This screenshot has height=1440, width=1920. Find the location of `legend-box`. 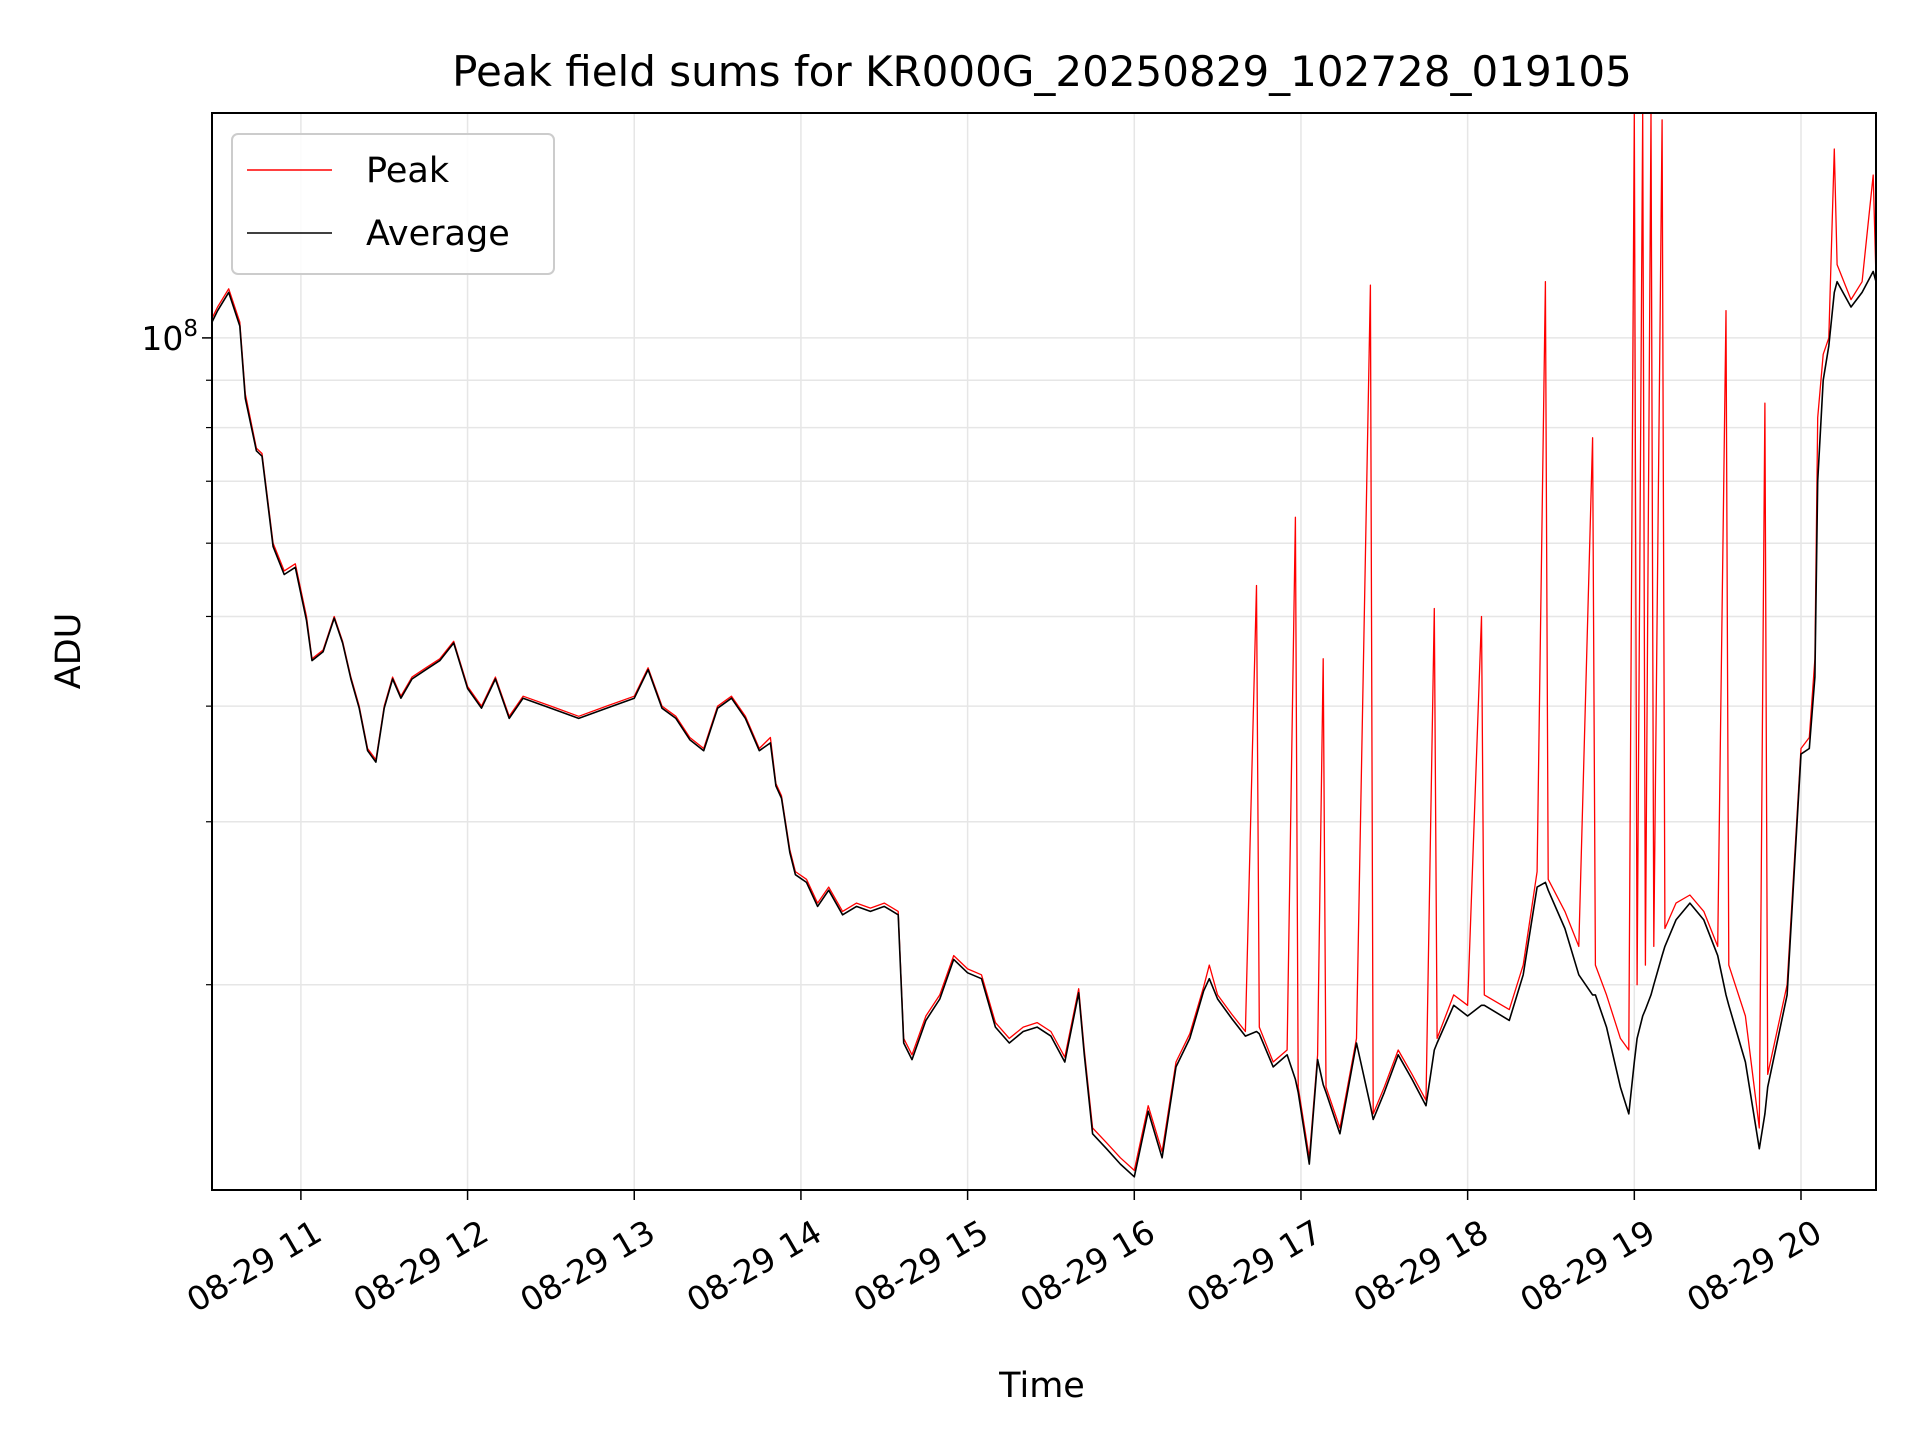

legend-box is located at coordinates (393, 204).